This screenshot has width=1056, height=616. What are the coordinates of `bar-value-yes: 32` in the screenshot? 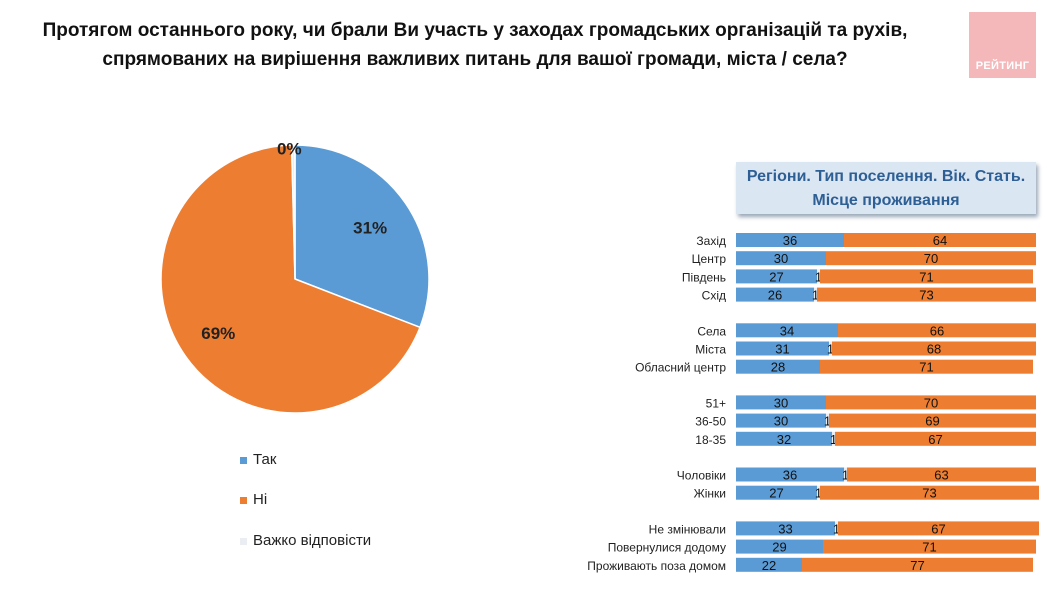 It's located at (784, 439).